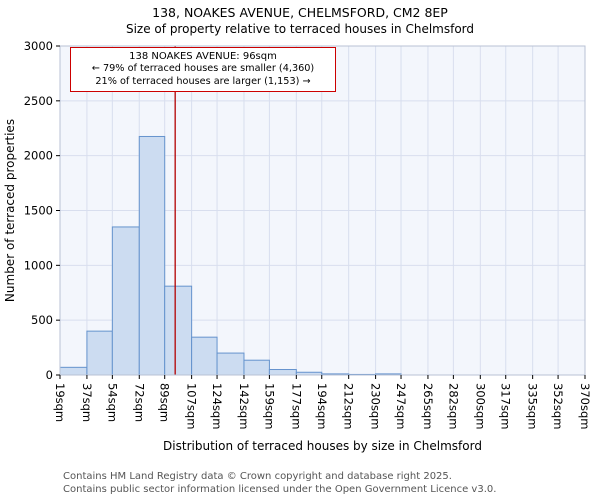  What do you see at coordinates (244, 406) in the screenshot?
I see `x-tick-label: 142sqm` at bounding box center [244, 406].